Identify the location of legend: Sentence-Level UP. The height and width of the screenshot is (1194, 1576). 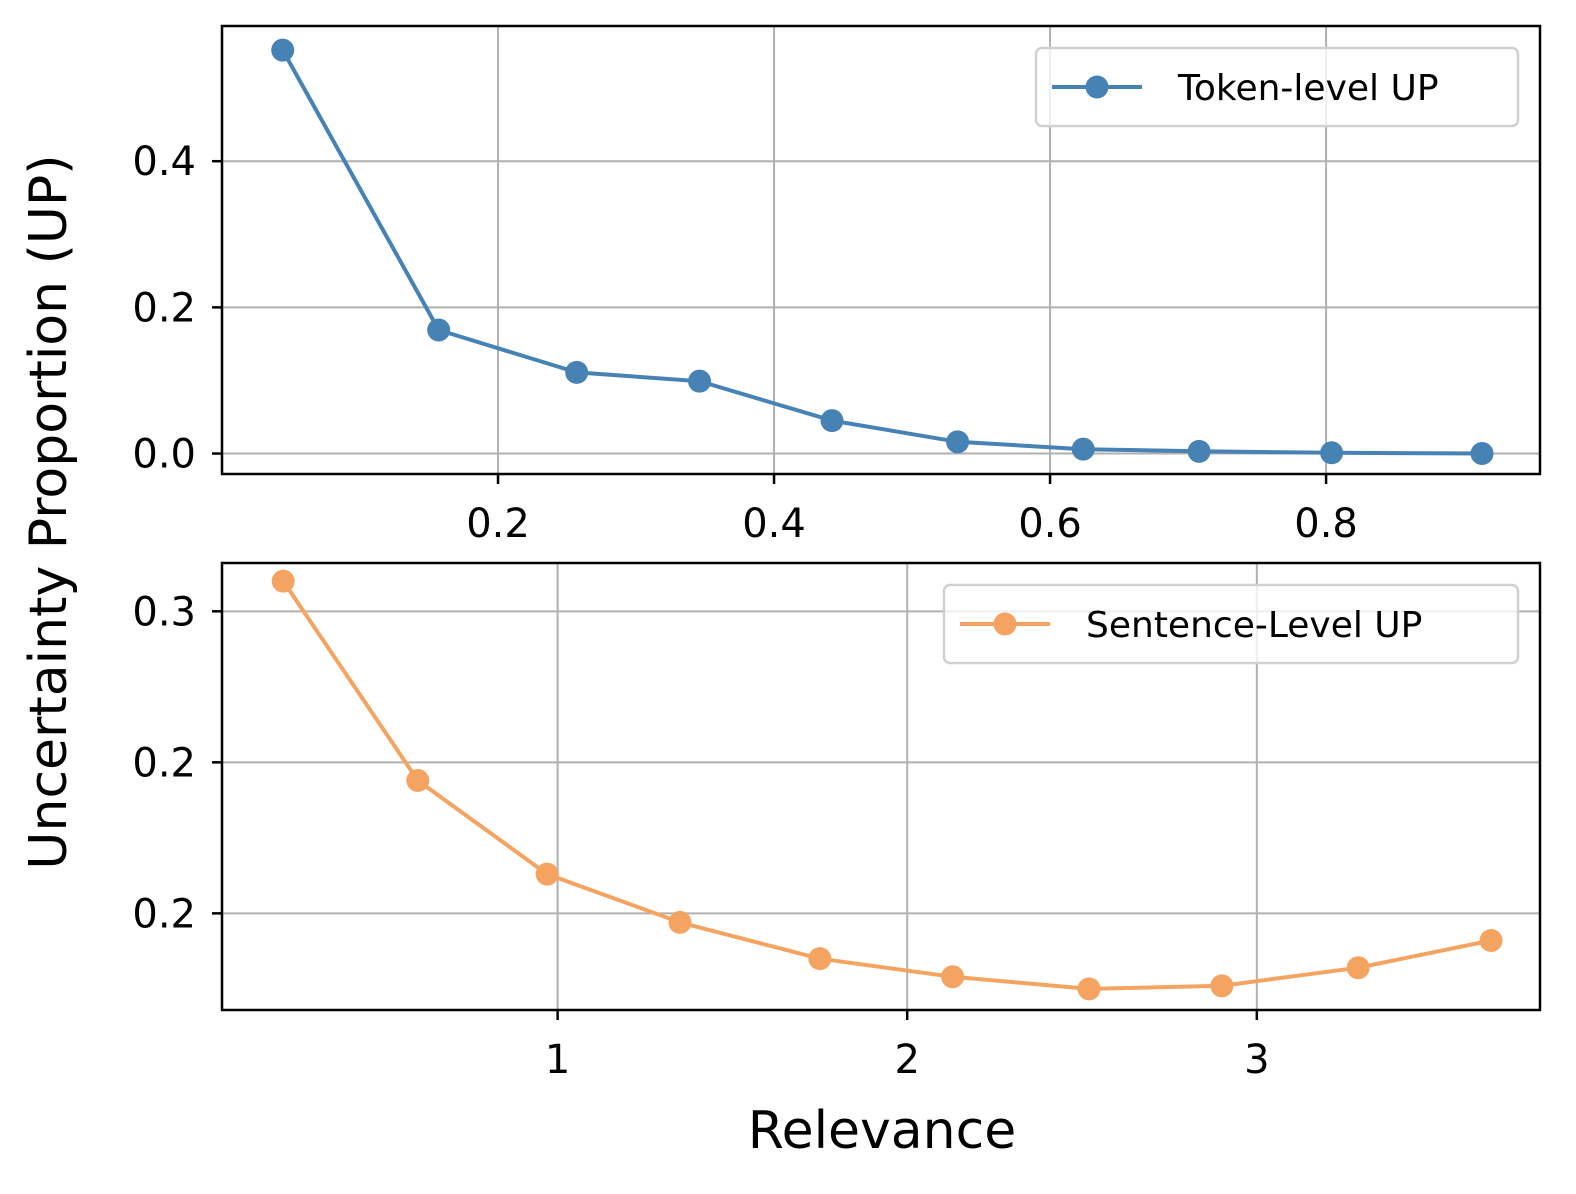
(1231, 624).